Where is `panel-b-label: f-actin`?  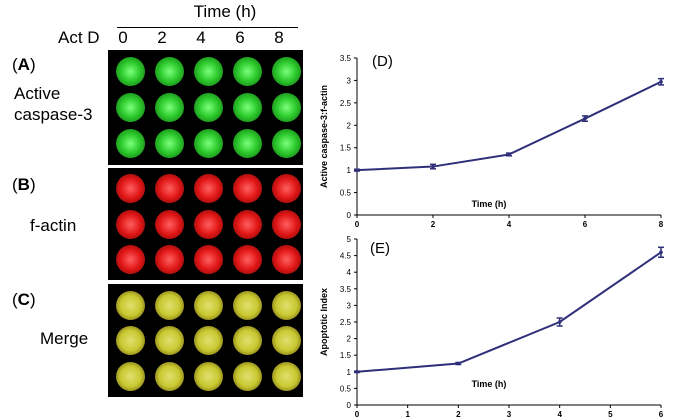
panel-b-label: f-actin is located at coordinates (53, 225).